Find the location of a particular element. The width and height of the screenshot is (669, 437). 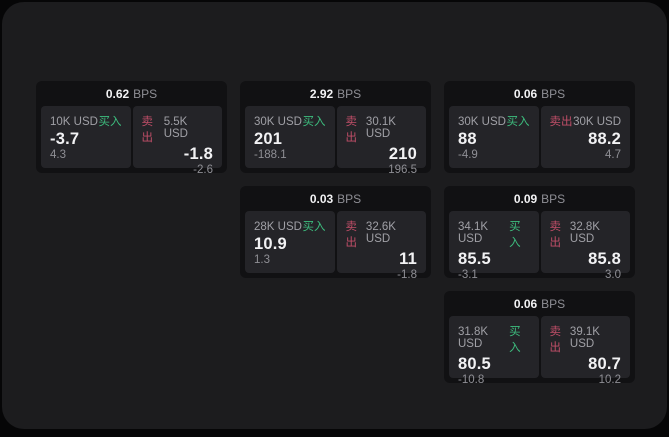

bps-value: 2.92 is located at coordinates (321, 94).